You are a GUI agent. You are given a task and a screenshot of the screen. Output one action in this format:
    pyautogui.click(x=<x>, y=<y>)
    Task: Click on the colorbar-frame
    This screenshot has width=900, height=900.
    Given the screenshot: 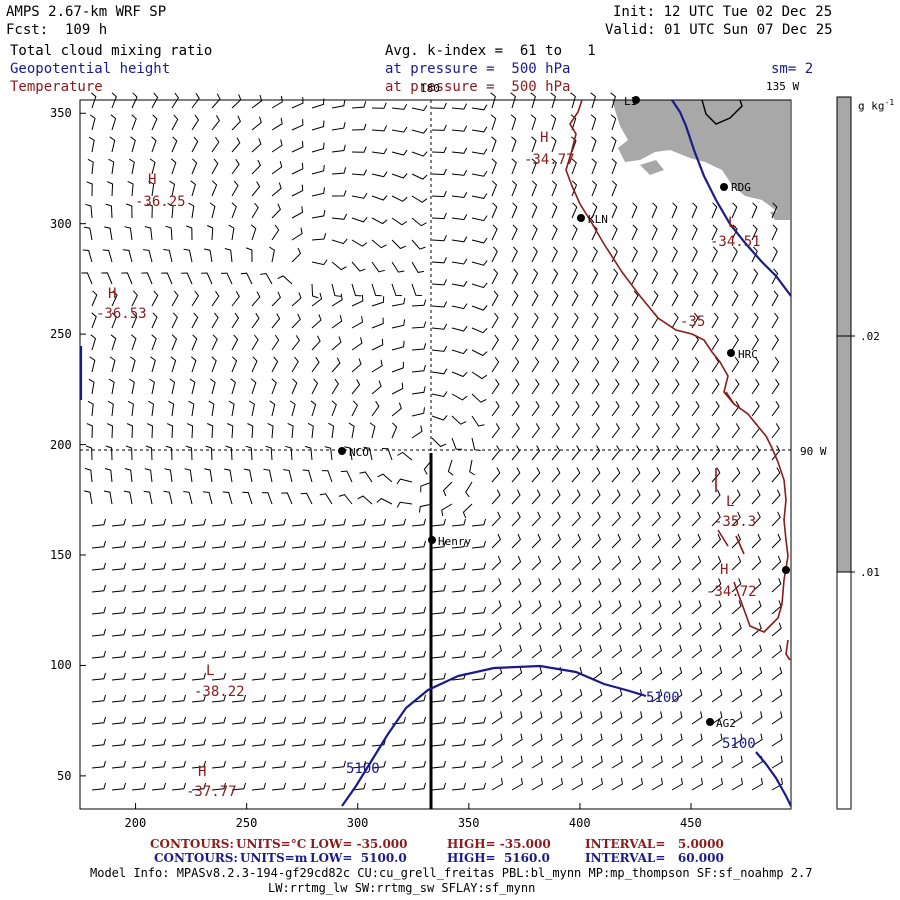 What is the action you would take?
    pyautogui.click(x=844, y=453)
    